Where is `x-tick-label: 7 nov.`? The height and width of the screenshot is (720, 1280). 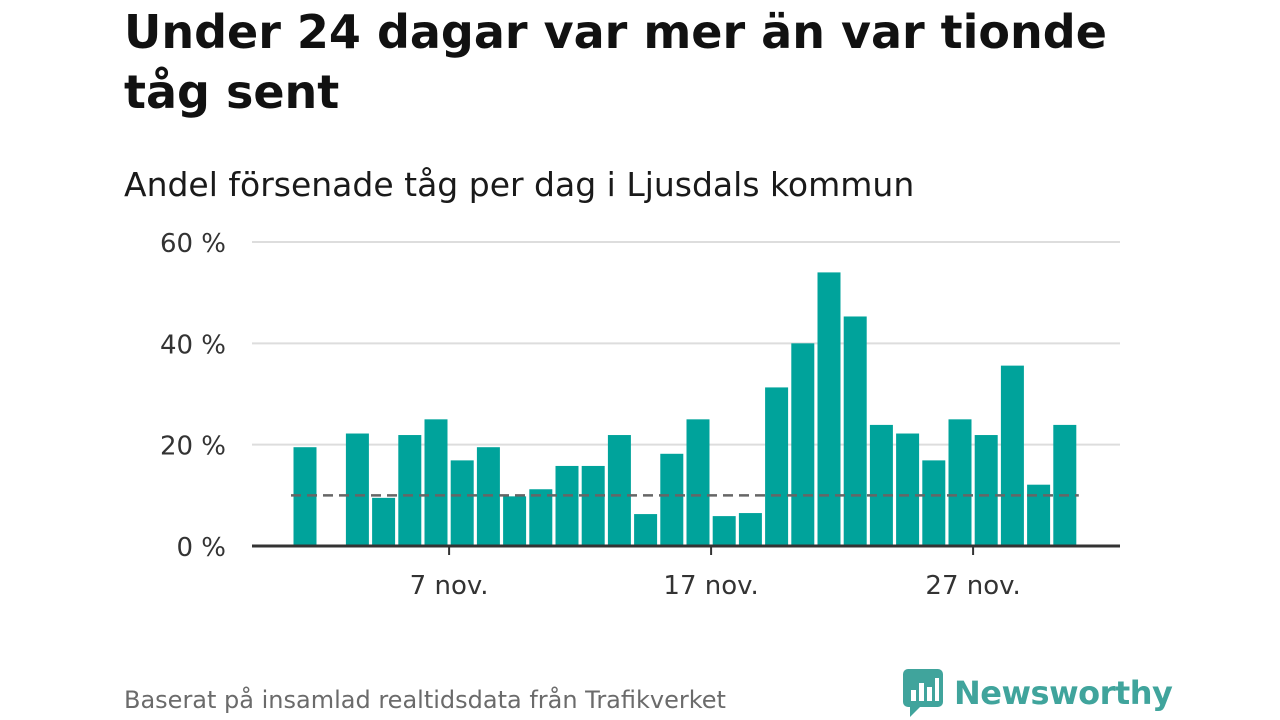 x-tick-label: 7 nov. is located at coordinates (449, 586).